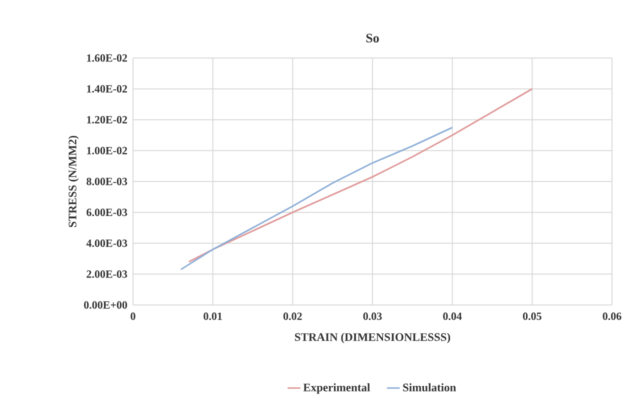 Image resolution: width=631 pixels, height=412 pixels. I want to click on y-axis-title: STRESS (N/MM2), so click(73, 182).